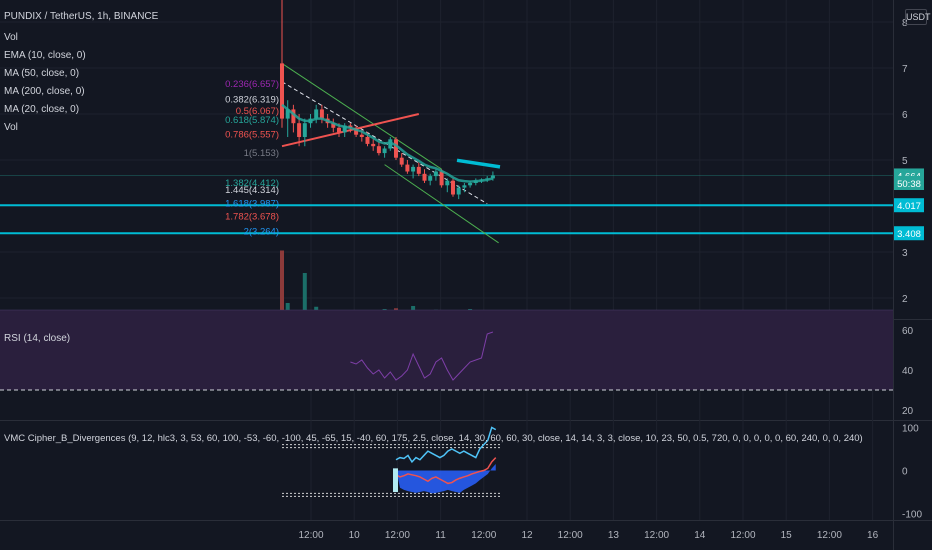 Image resolution: width=932 pixels, height=550 pixels. I want to click on rsi-tick-label: 20, so click(908, 411).